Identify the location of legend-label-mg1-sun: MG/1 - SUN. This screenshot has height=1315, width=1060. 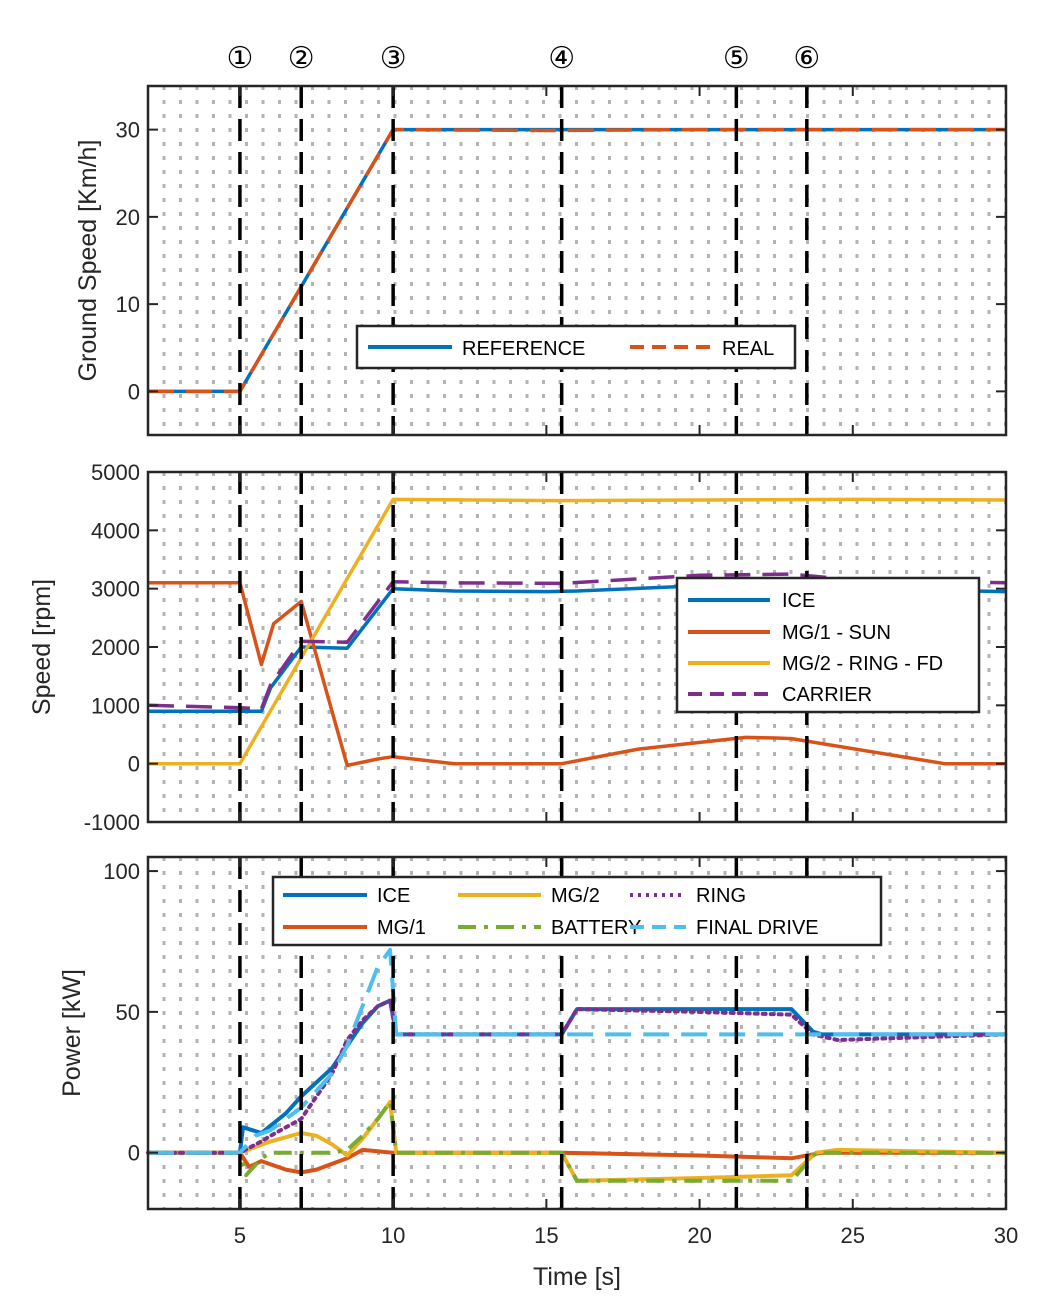
(836, 633).